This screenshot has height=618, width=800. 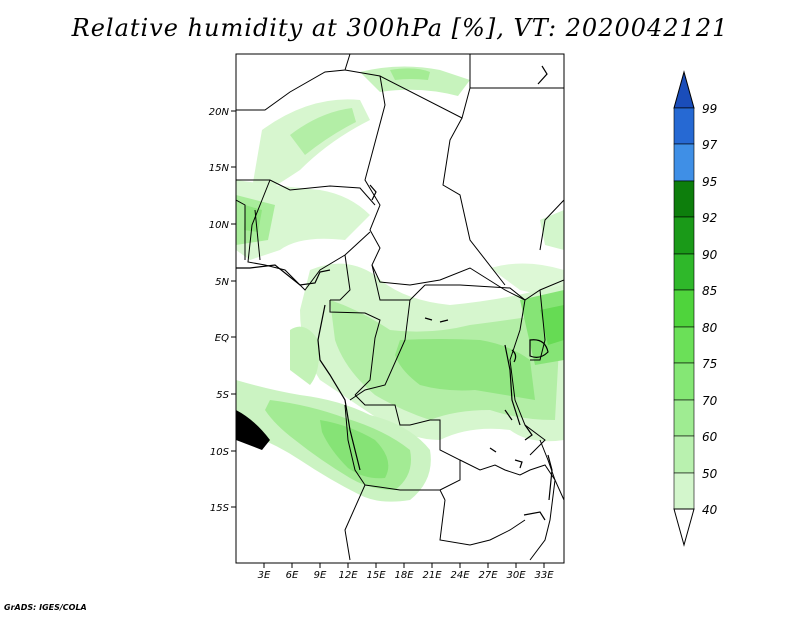 What do you see at coordinates (710, 328) in the screenshot?
I see `colorbar-label: 80` at bounding box center [710, 328].